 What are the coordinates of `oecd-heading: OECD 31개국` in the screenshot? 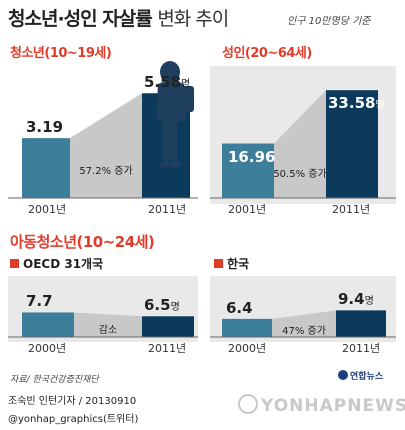 It's located at (56, 263).